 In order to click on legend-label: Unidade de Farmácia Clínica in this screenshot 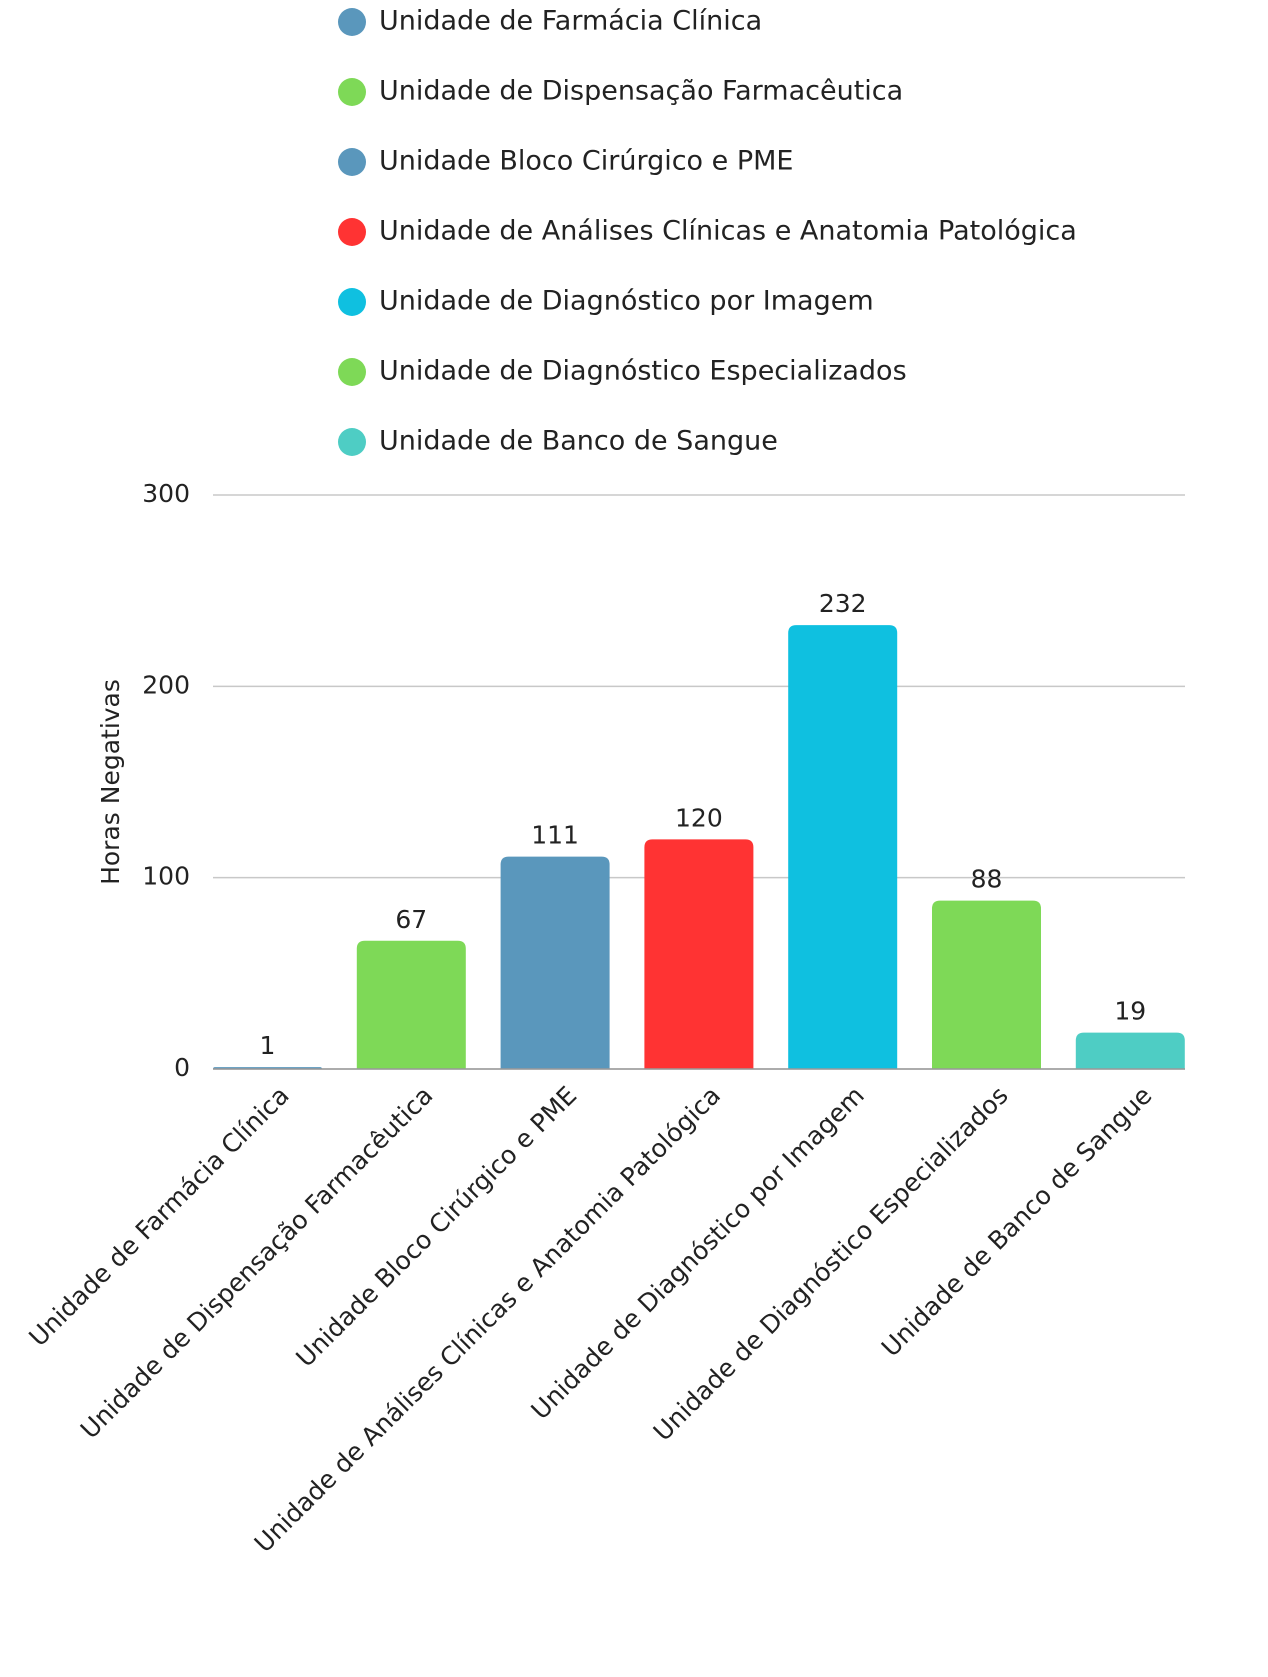, I will do `click(570, 21)`.